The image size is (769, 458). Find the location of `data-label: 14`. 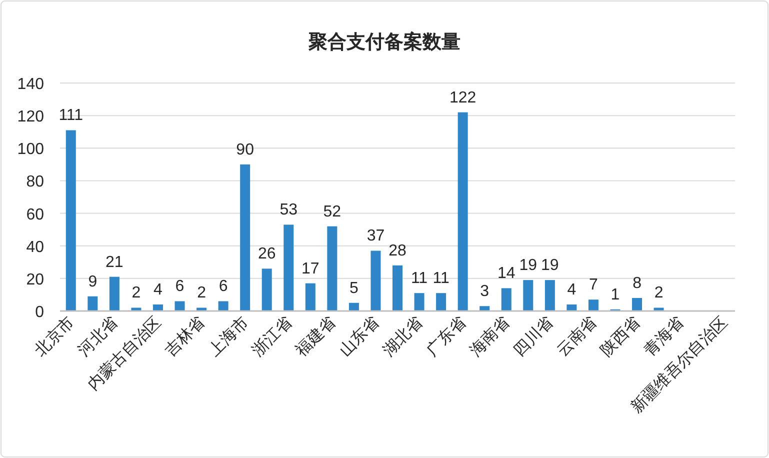

data-label: 14 is located at coordinates (506, 273).